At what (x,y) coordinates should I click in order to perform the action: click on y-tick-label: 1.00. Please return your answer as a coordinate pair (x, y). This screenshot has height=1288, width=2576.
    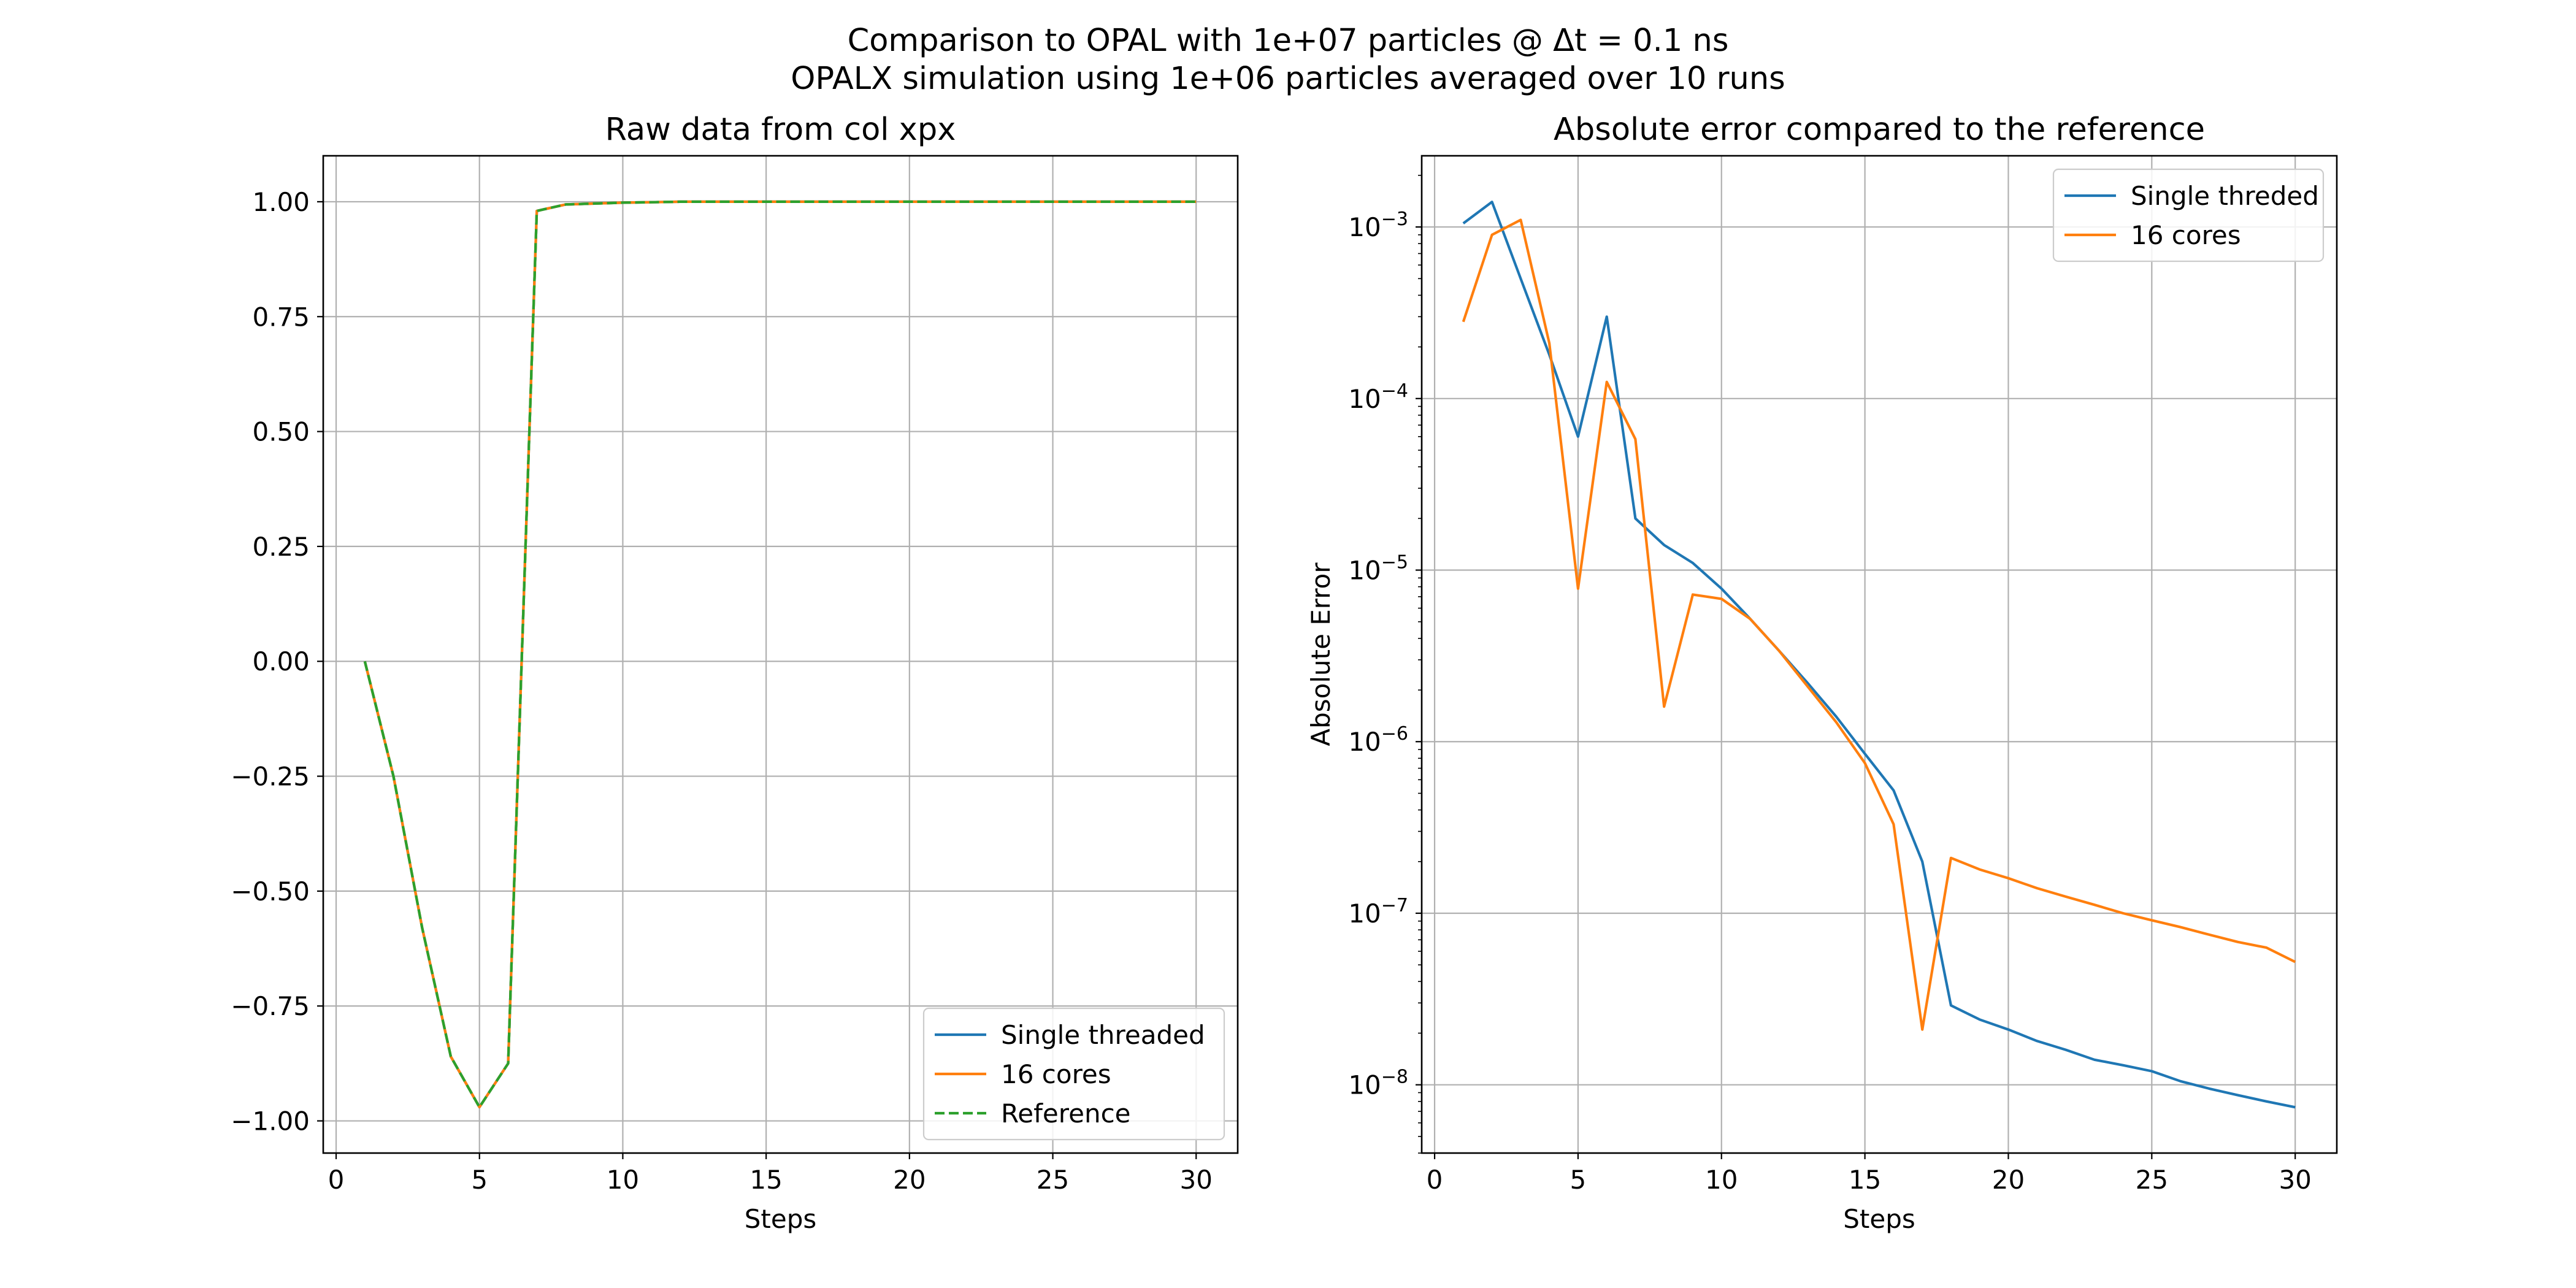
    Looking at the image, I should click on (281, 202).